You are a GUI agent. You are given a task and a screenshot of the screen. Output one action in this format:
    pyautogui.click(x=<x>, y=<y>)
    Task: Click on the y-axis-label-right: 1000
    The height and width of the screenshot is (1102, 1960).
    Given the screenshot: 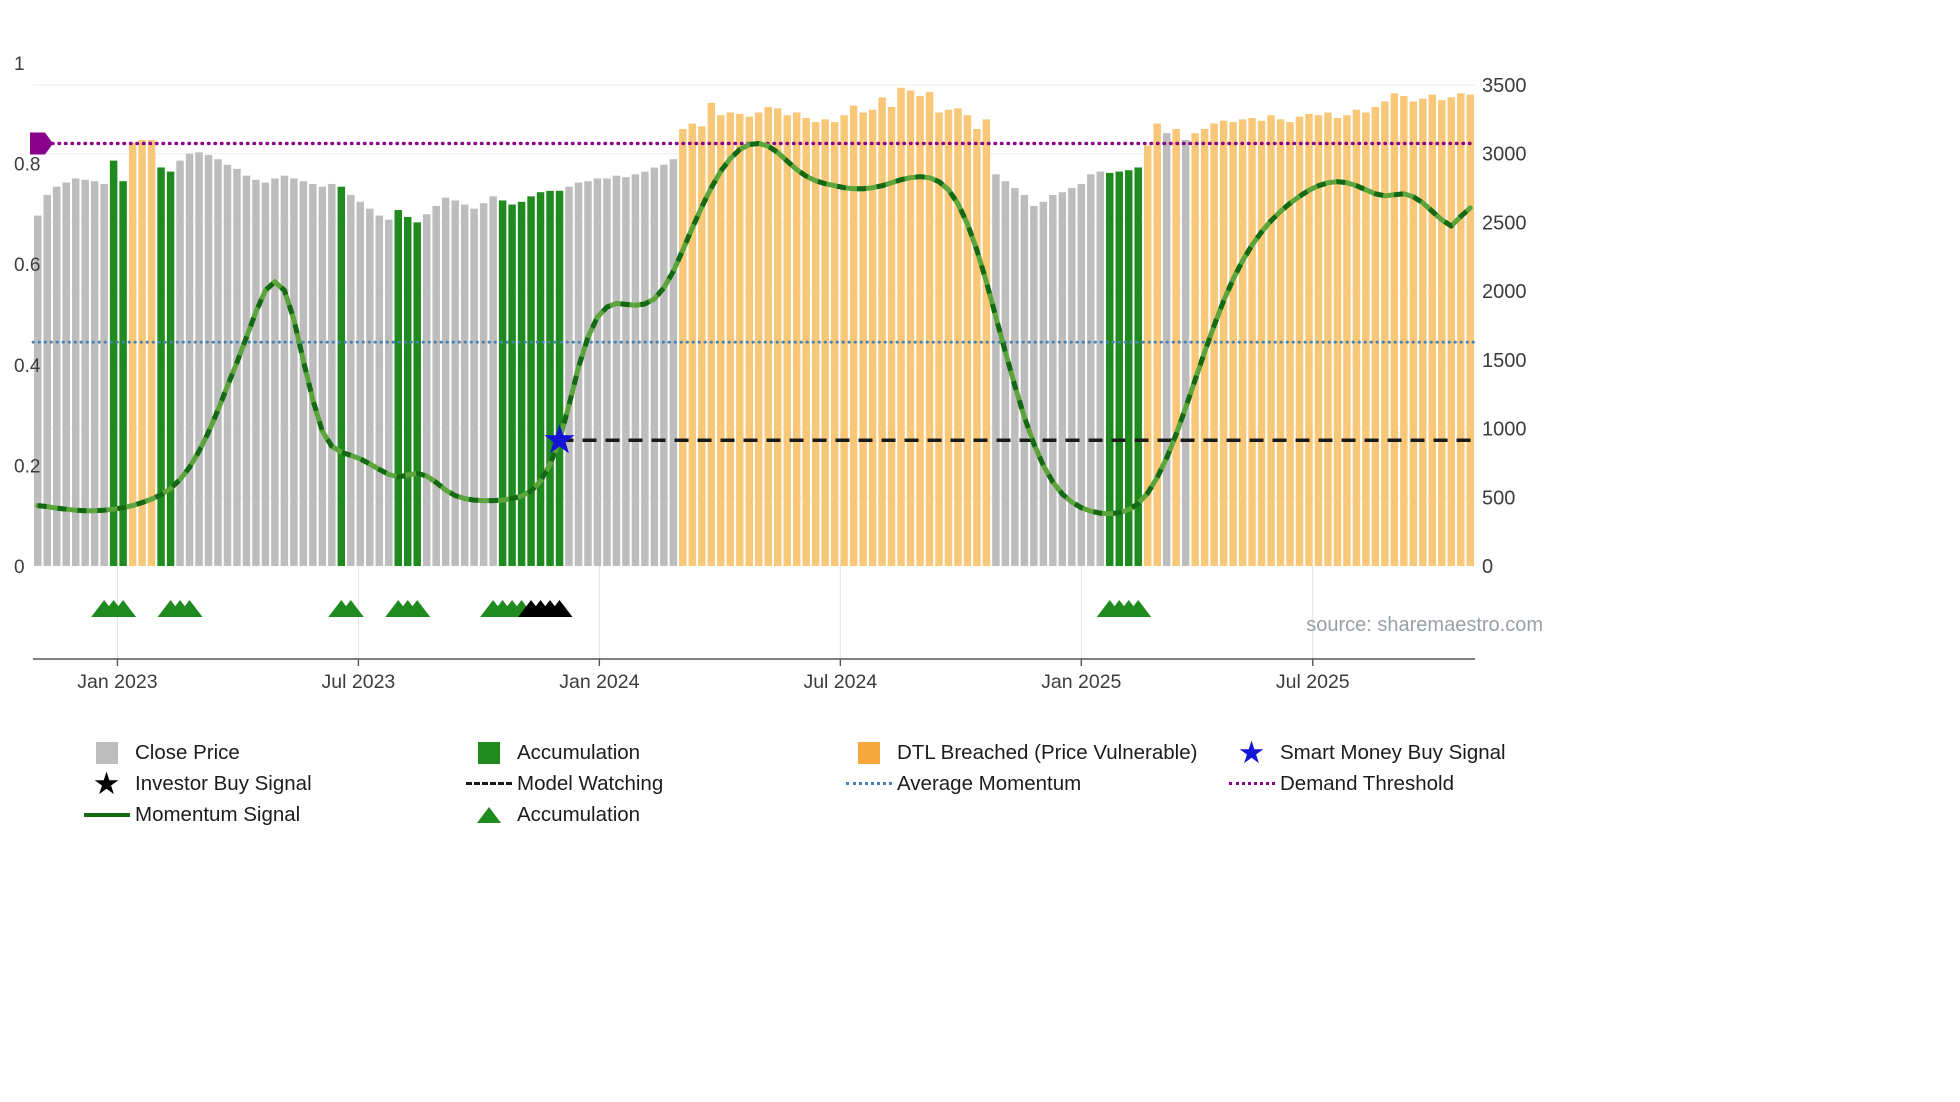 What is the action you would take?
    pyautogui.click(x=1504, y=430)
    